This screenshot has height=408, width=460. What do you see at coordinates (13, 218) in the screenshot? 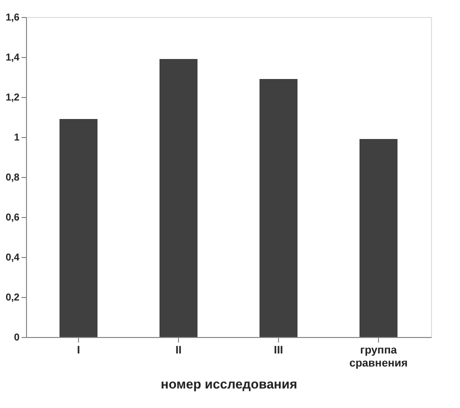
I see `y-tick-label: 0,6` at bounding box center [13, 218].